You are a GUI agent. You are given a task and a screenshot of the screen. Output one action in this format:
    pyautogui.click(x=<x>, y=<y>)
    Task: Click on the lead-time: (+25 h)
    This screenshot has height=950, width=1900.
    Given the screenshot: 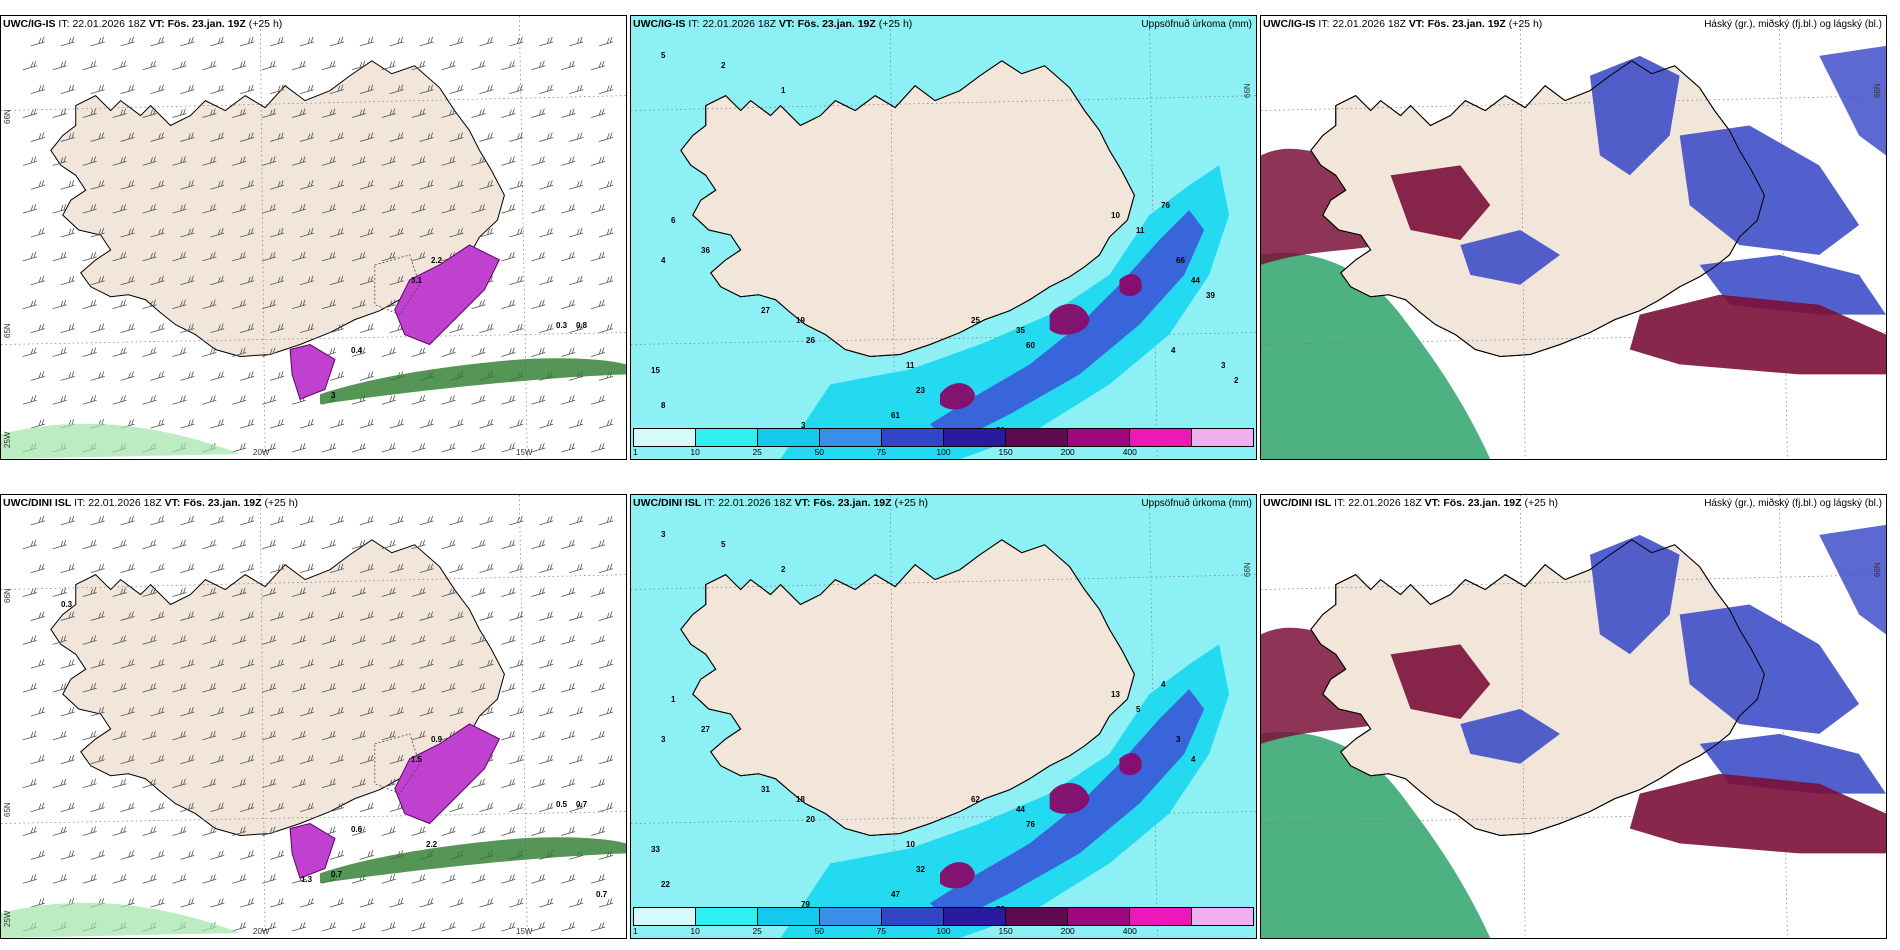 What is the action you would take?
    pyautogui.click(x=1541, y=503)
    